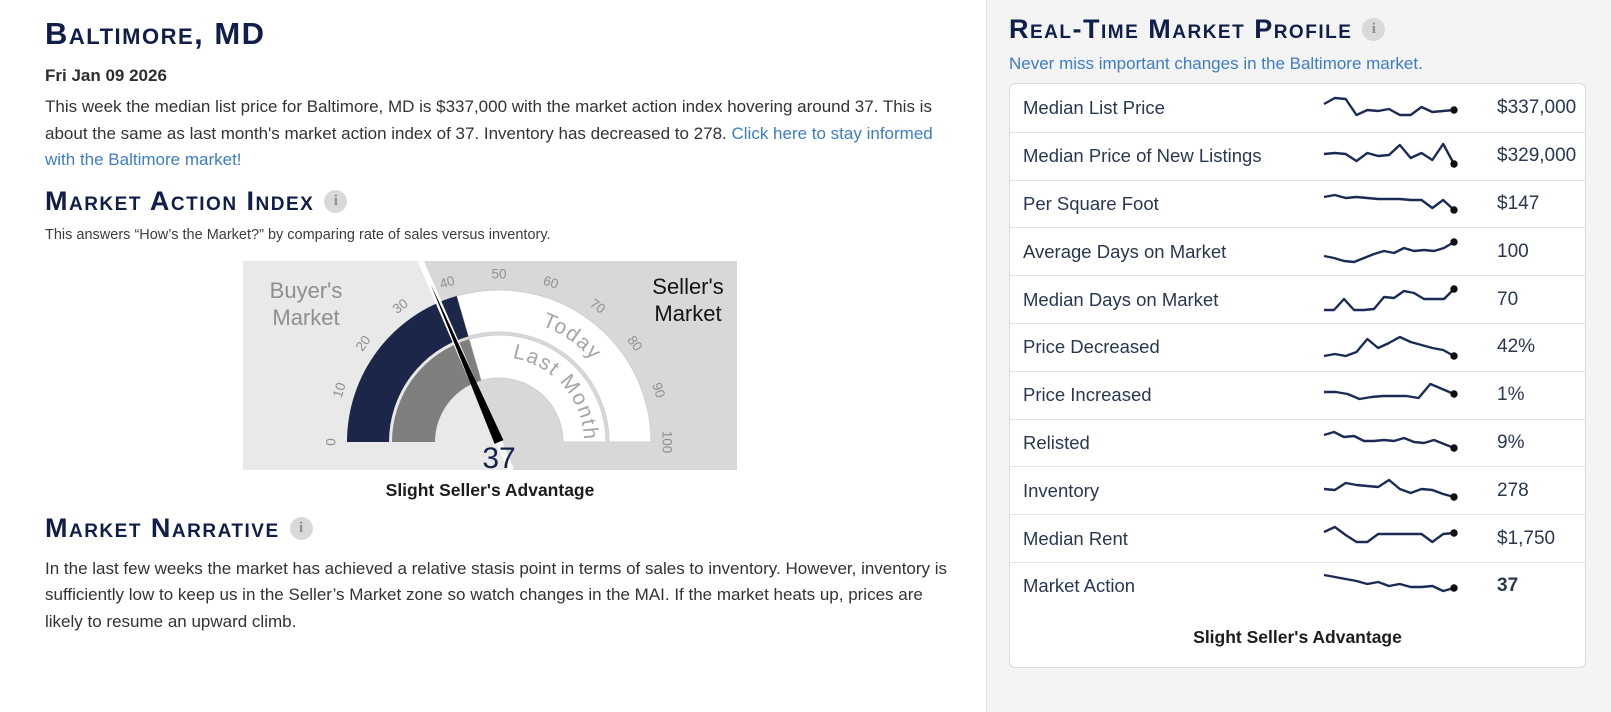 This screenshot has height=712, width=1611. What do you see at coordinates (1297, 299) in the screenshot?
I see `market-profile-row: Median Days on Market 70` at bounding box center [1297, 299].